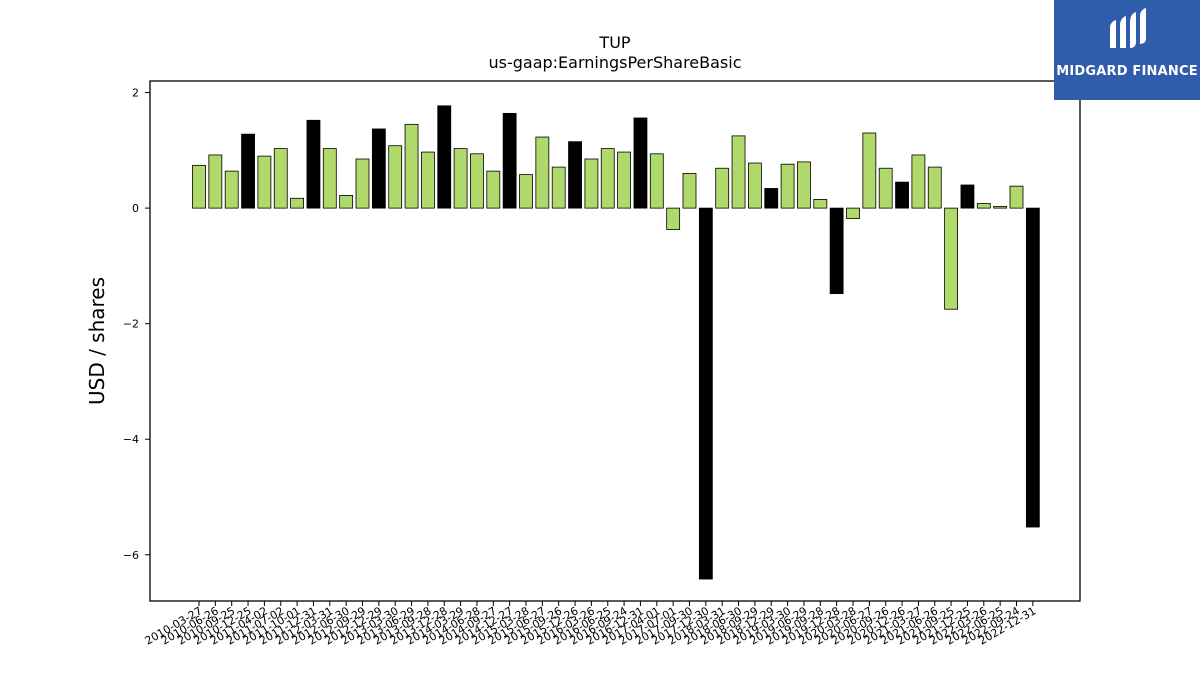 This screenshot has height=675, width=1200. Describe the element at coordinates (1127, 71) in the screenshot. I see `brand-name: MIDGARD FINANCE` at that location.